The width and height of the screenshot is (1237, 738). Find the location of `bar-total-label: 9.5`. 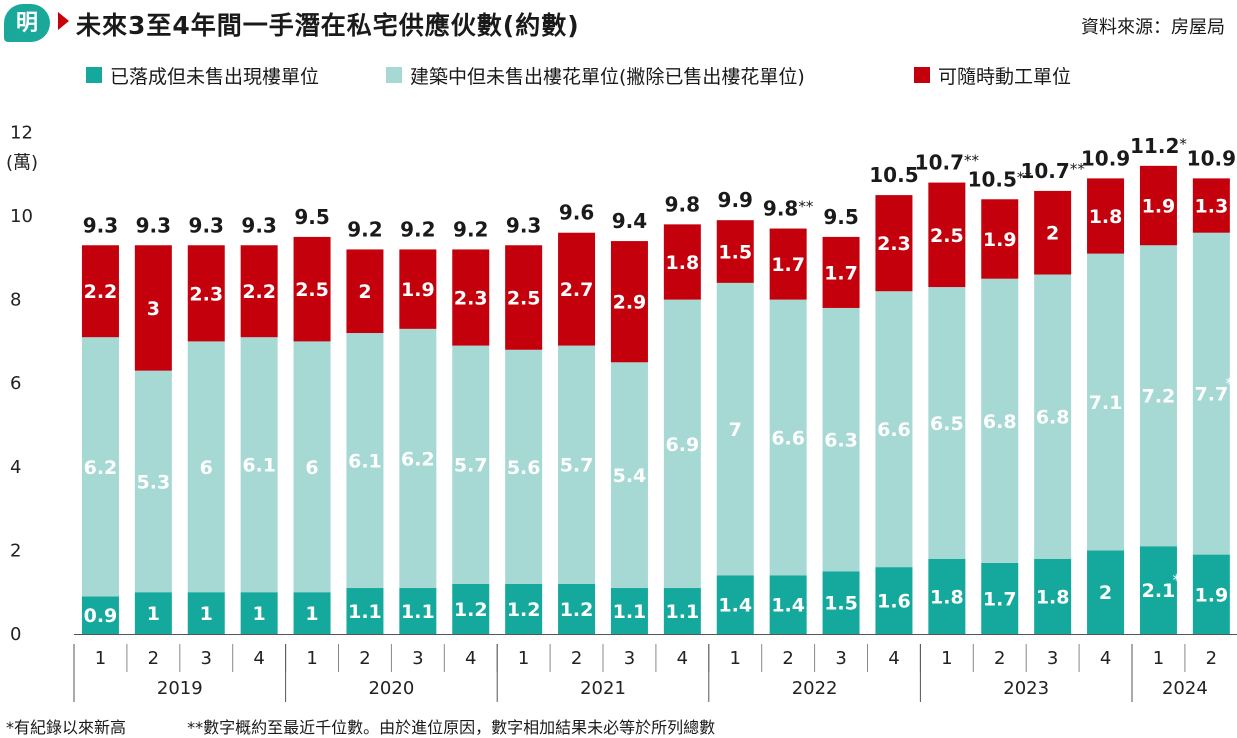

bar-total-label: 9.5 is located at coordinates (840, 217).